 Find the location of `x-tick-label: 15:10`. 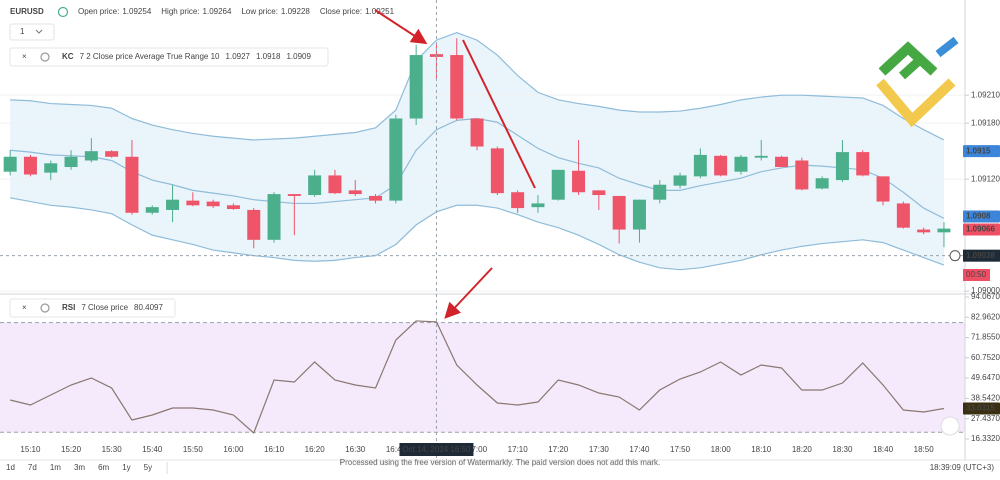

x-tick-label: 15:10 is located at coordinates (30, 449).